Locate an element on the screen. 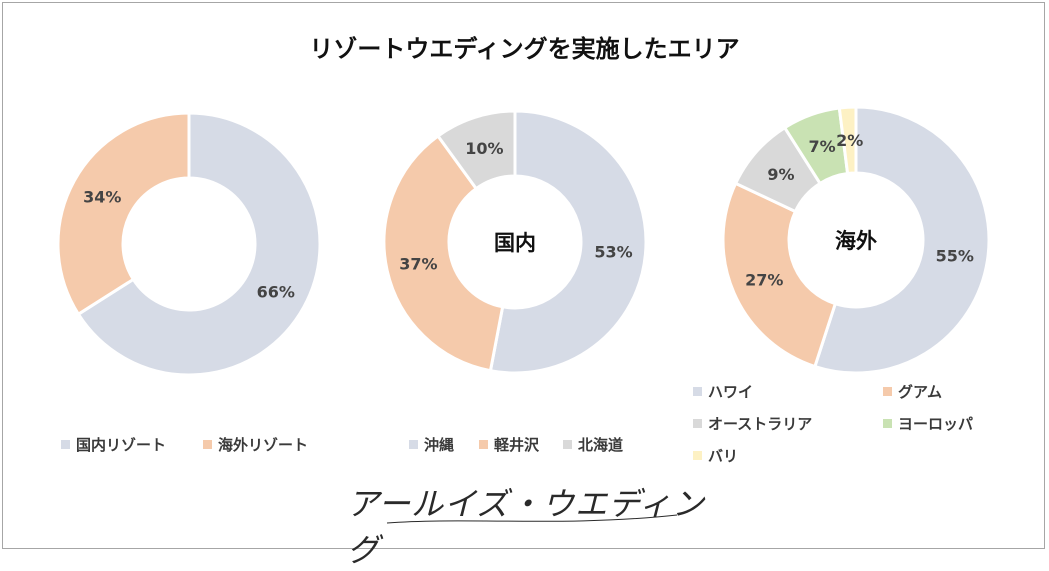  legend-label: 国内リゾート is located at coordinates (121, 445).